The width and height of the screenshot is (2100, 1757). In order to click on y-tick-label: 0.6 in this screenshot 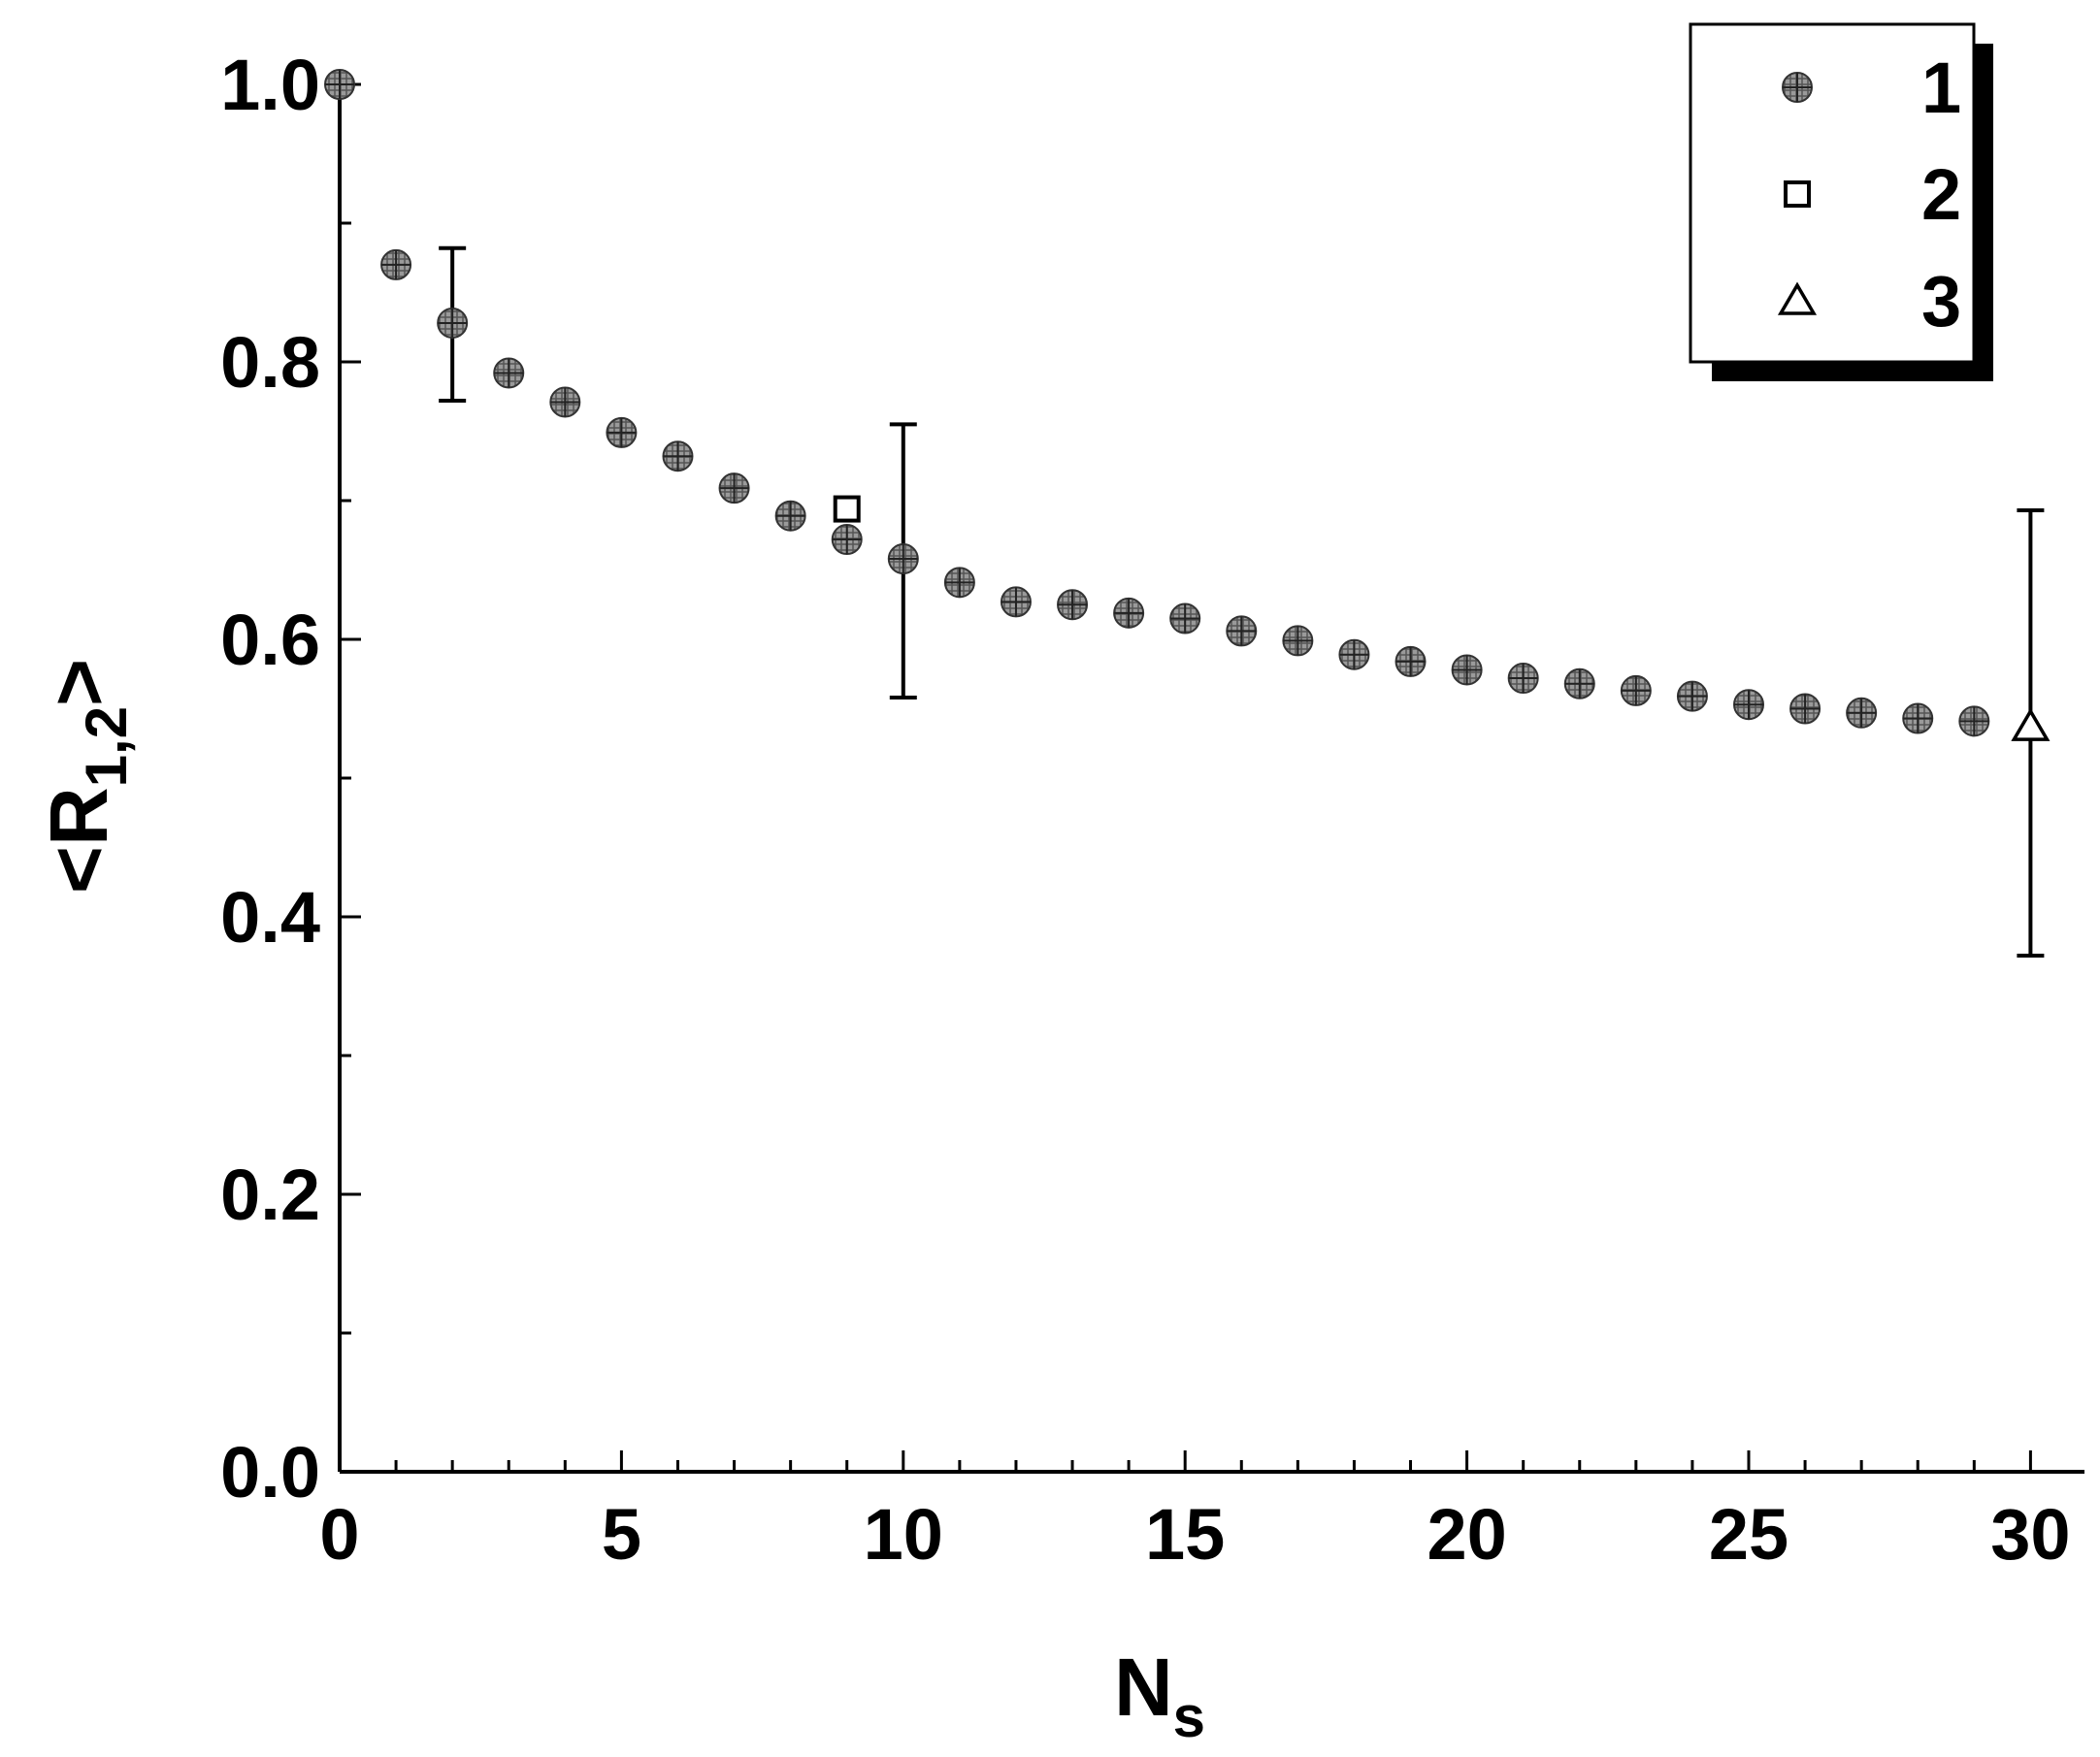, I will do `click(270, 640)`.